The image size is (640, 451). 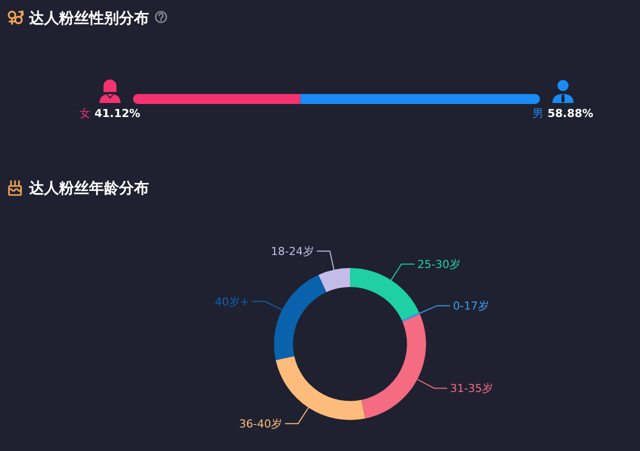 What do you see at coordinates (292, 251) in the screenshot?
I see `slice-label: 18-24岁` at bounding box center [292, 251].